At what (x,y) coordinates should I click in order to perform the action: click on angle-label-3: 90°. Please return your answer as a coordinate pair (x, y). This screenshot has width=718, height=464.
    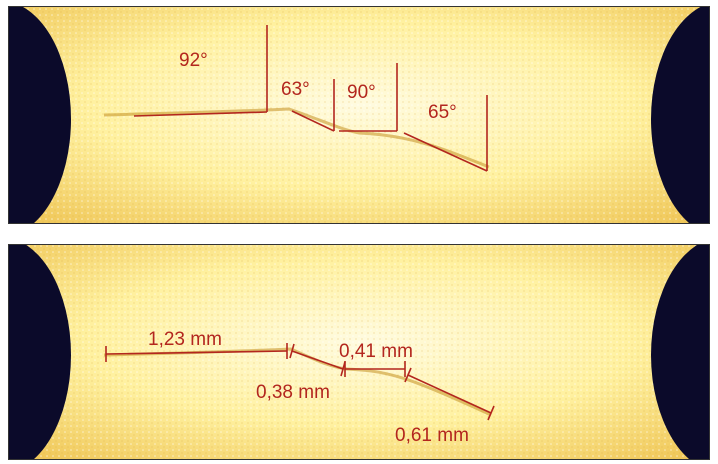
    Looking at the image, I should click on (361, 92).